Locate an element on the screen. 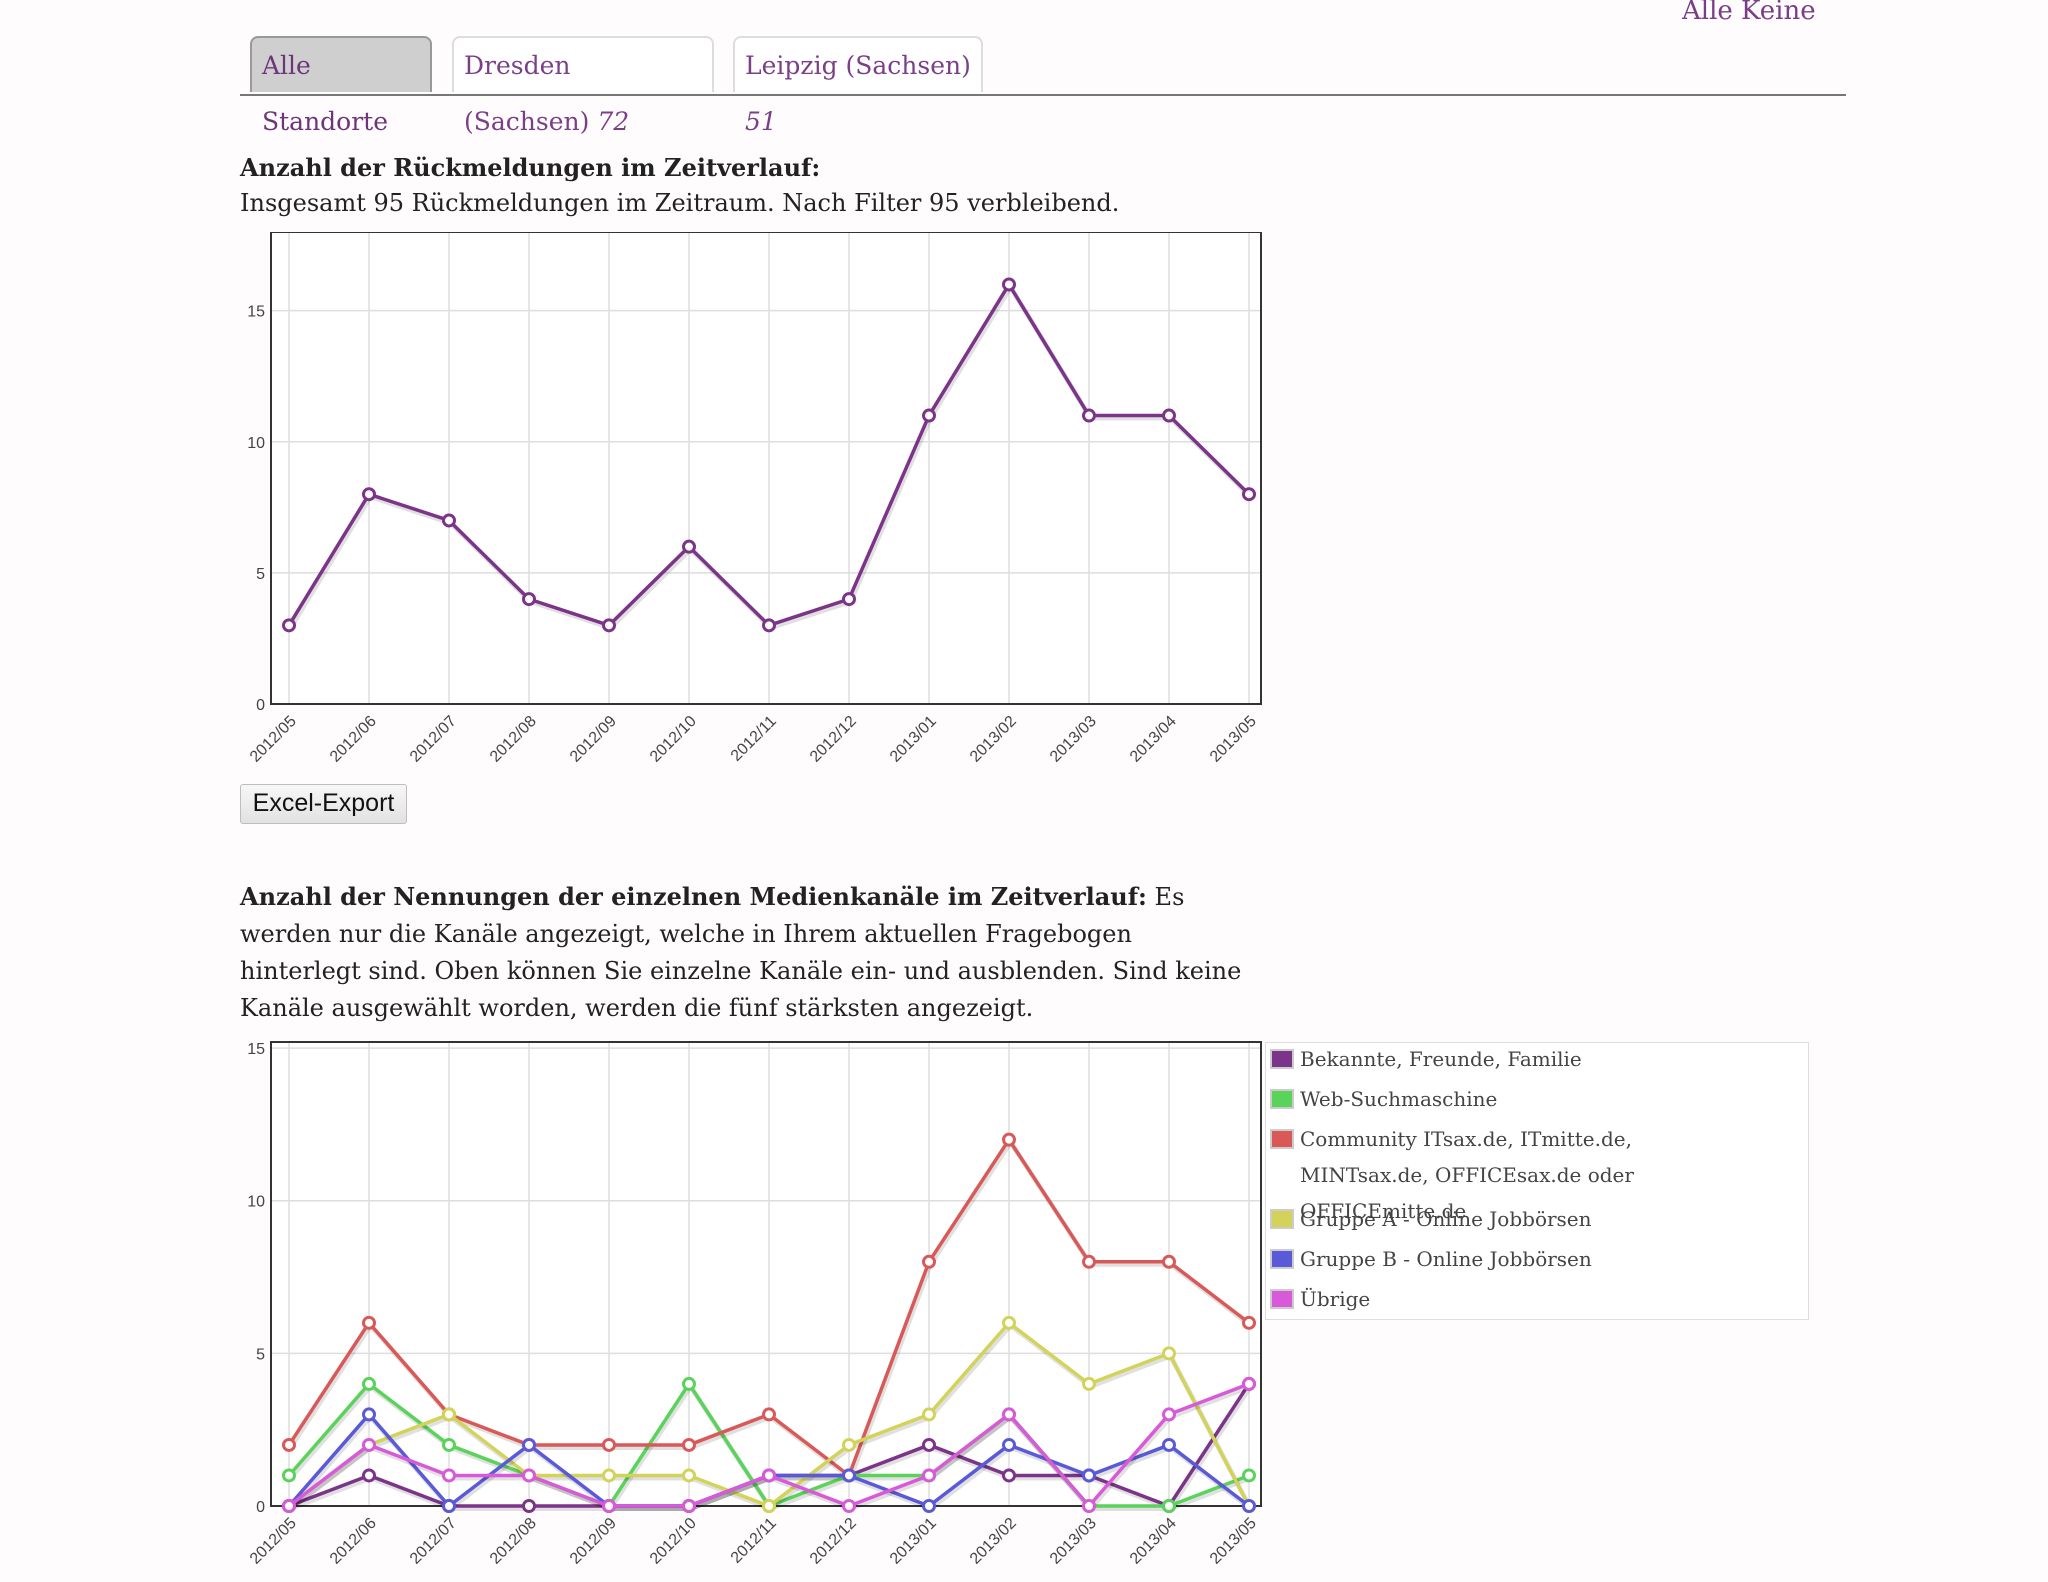 This screenshot has height=1582, width=2048. tab-leipzig: Leipzig (Sachsen) 51 is located at coordinates (858, 86).